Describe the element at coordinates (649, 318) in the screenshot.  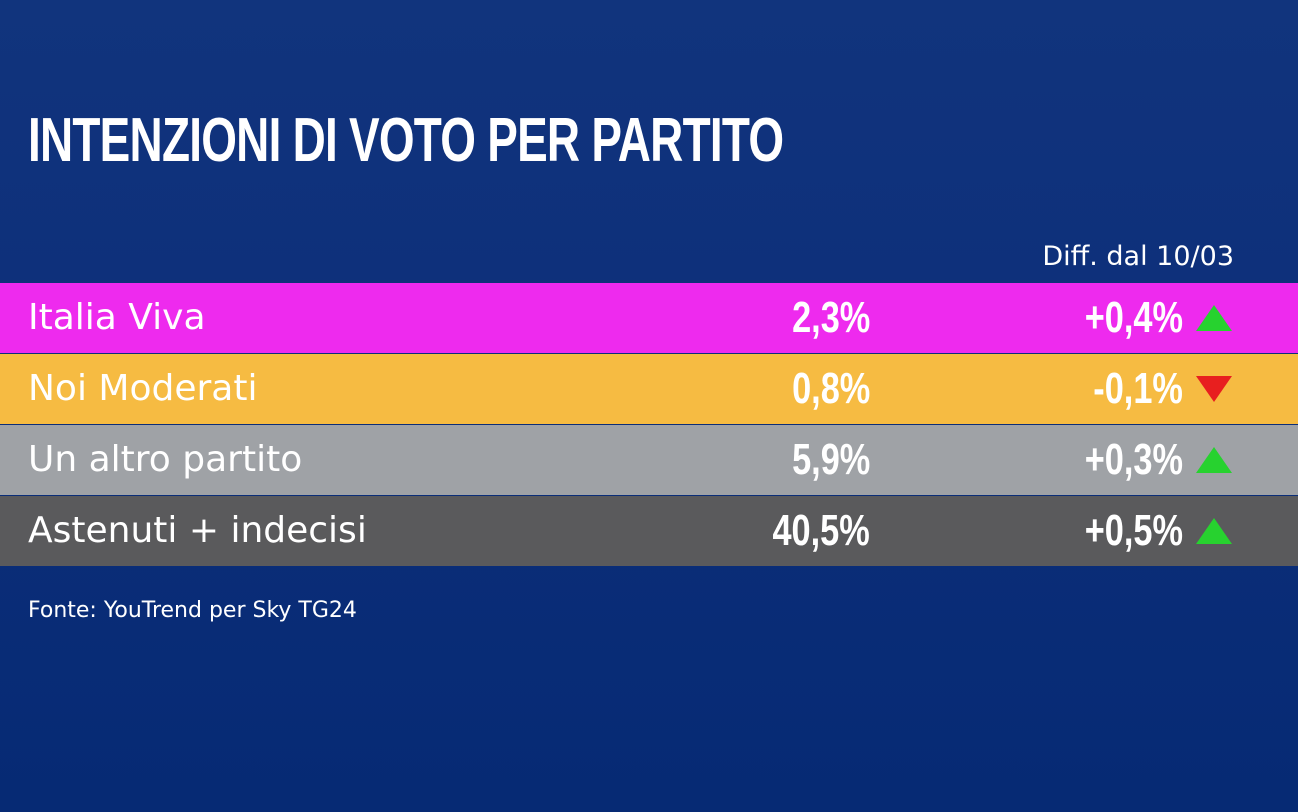
I see `table-row-0: Italia Viva 2,3% +0,4%` at that location.